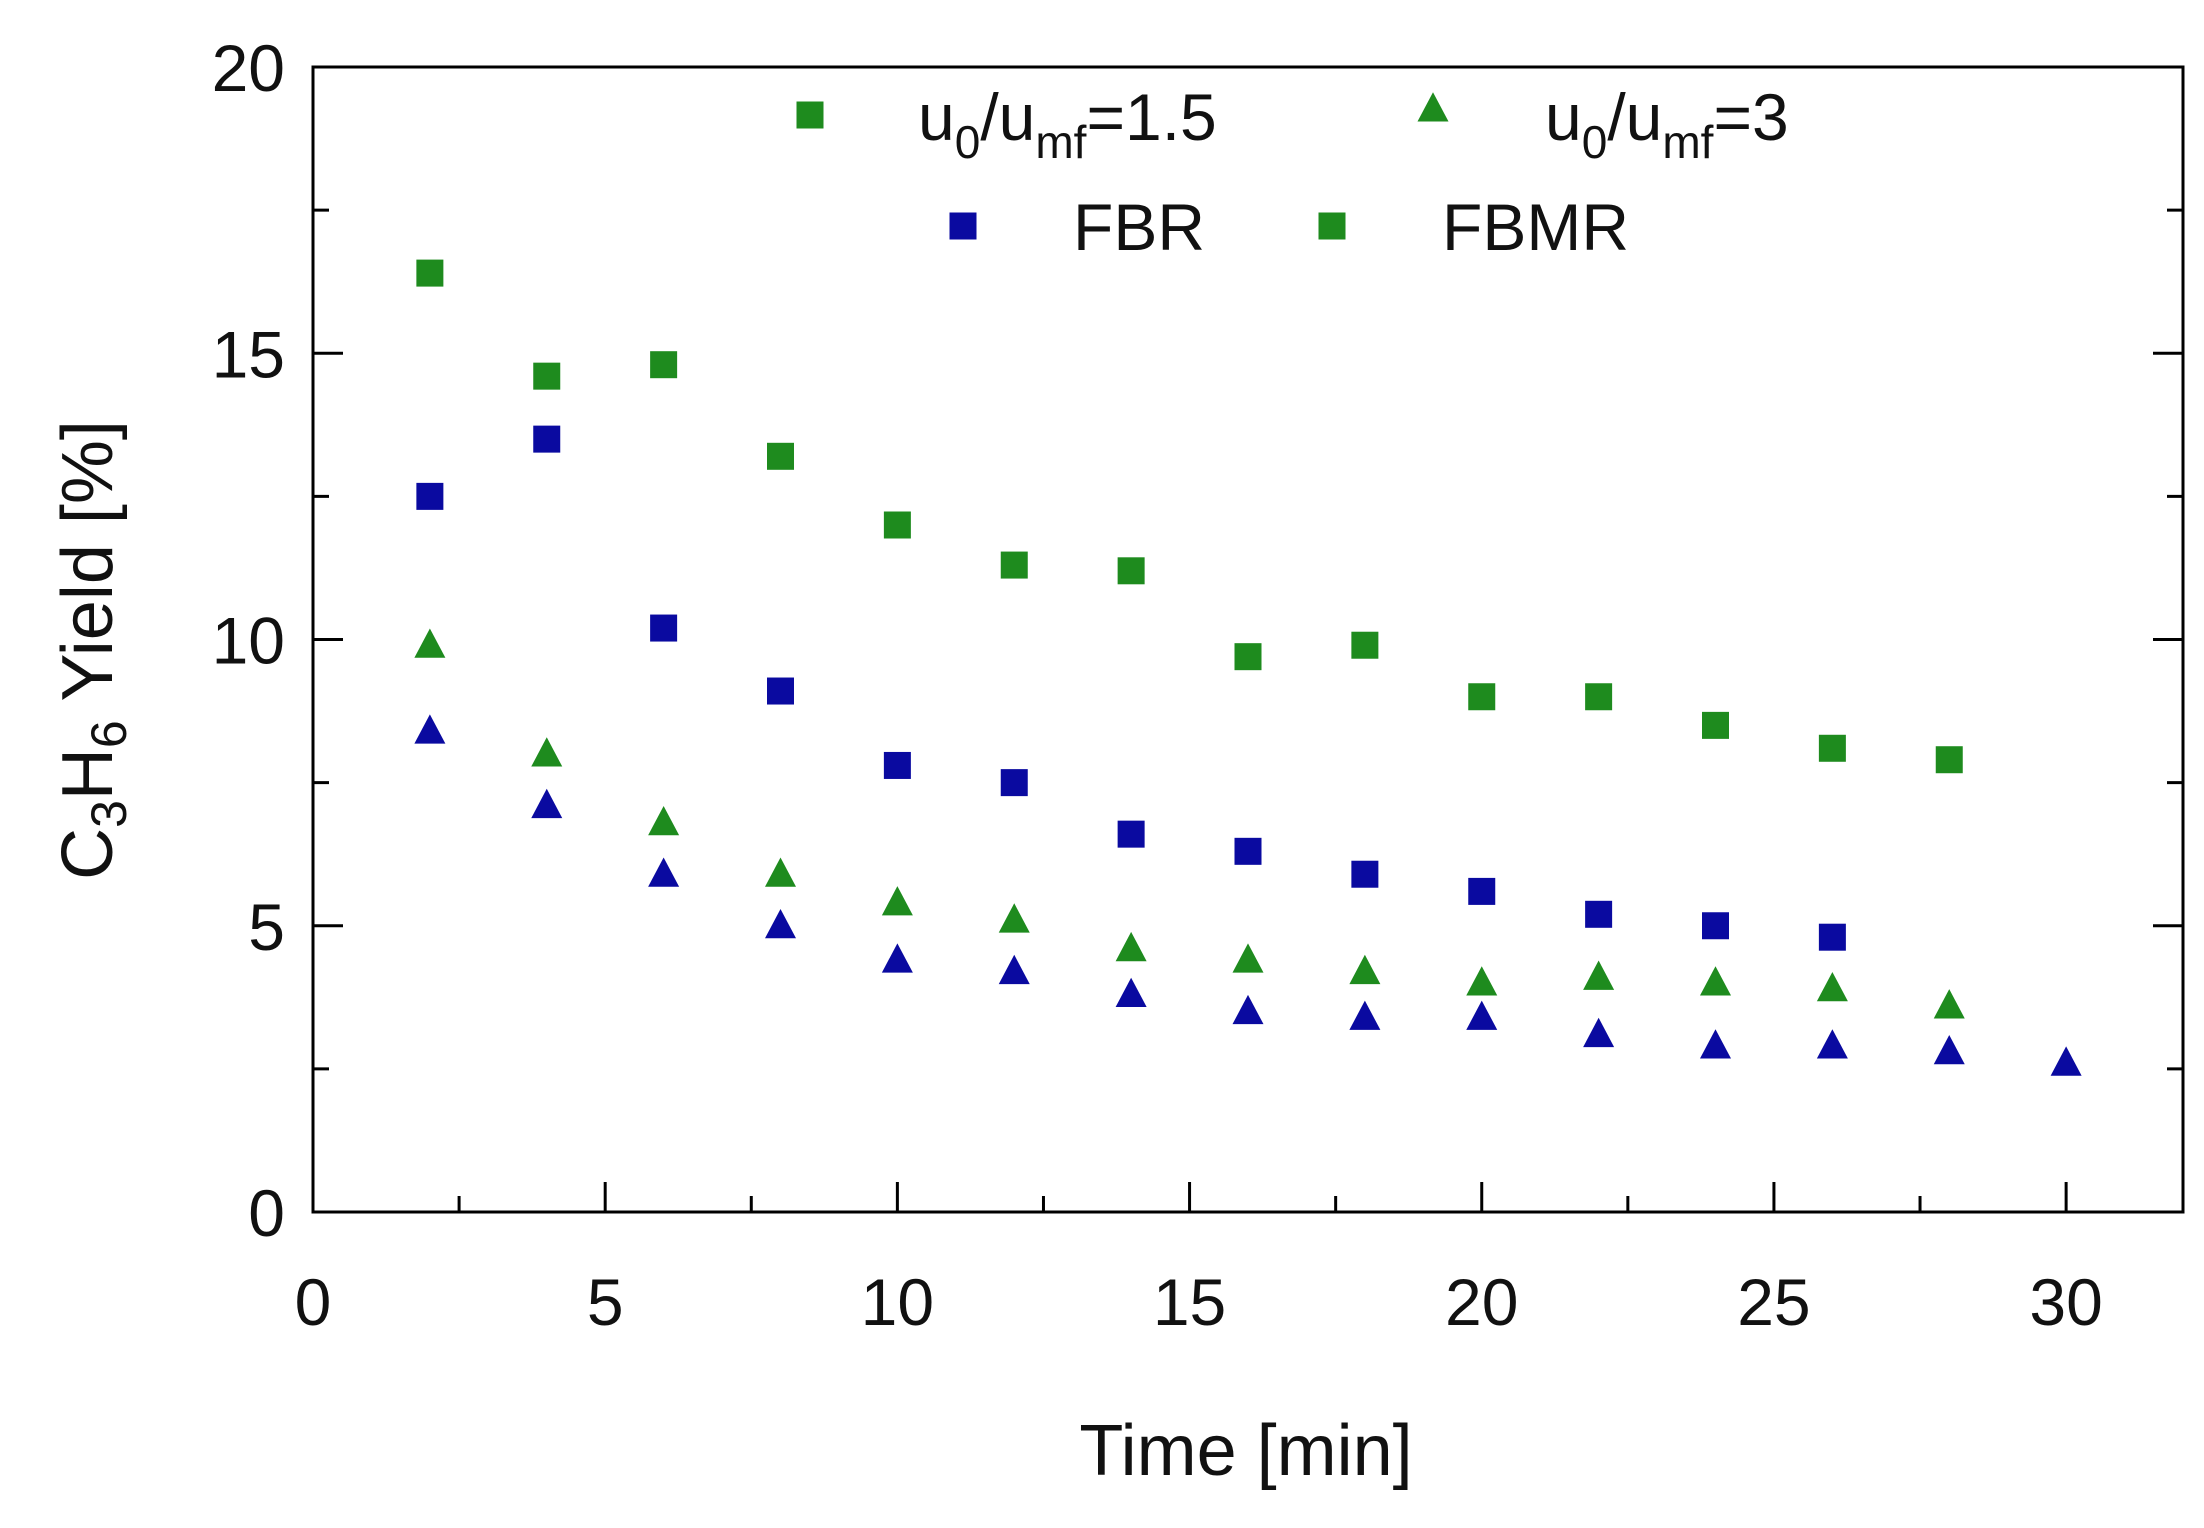 The width and height of the screenshot is (2204, 1528). I want to click on y-label-h: H, so click(88, 774).